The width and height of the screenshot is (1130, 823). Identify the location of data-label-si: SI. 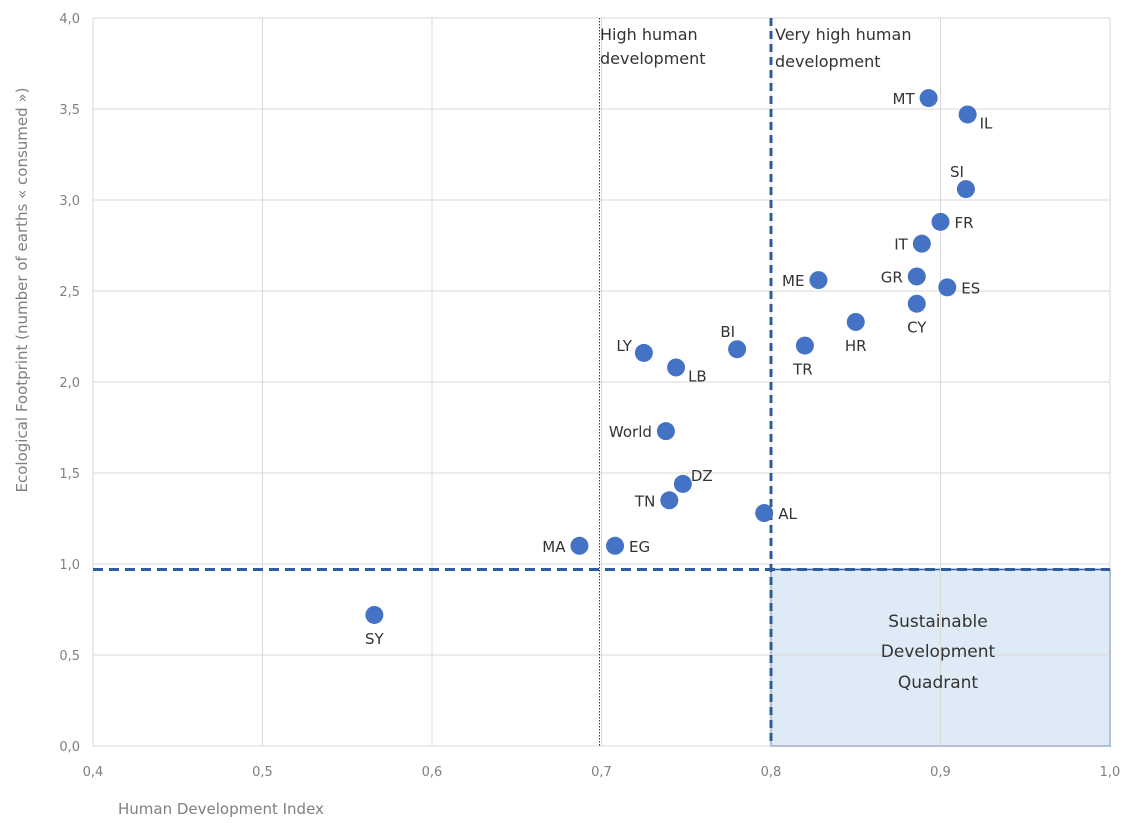
(957, 172).